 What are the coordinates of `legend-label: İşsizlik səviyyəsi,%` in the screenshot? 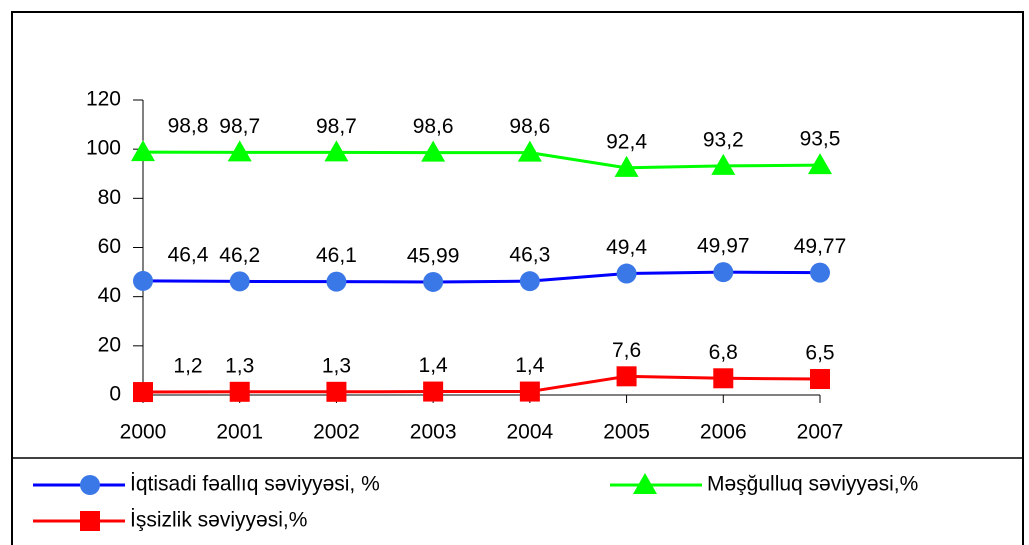 It's located at (218, 520).